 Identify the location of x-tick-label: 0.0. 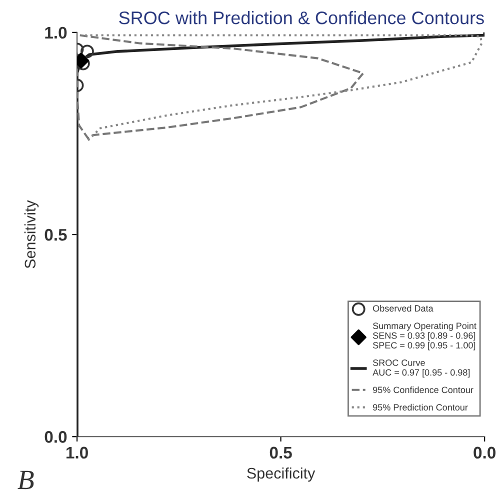
(485, 452).